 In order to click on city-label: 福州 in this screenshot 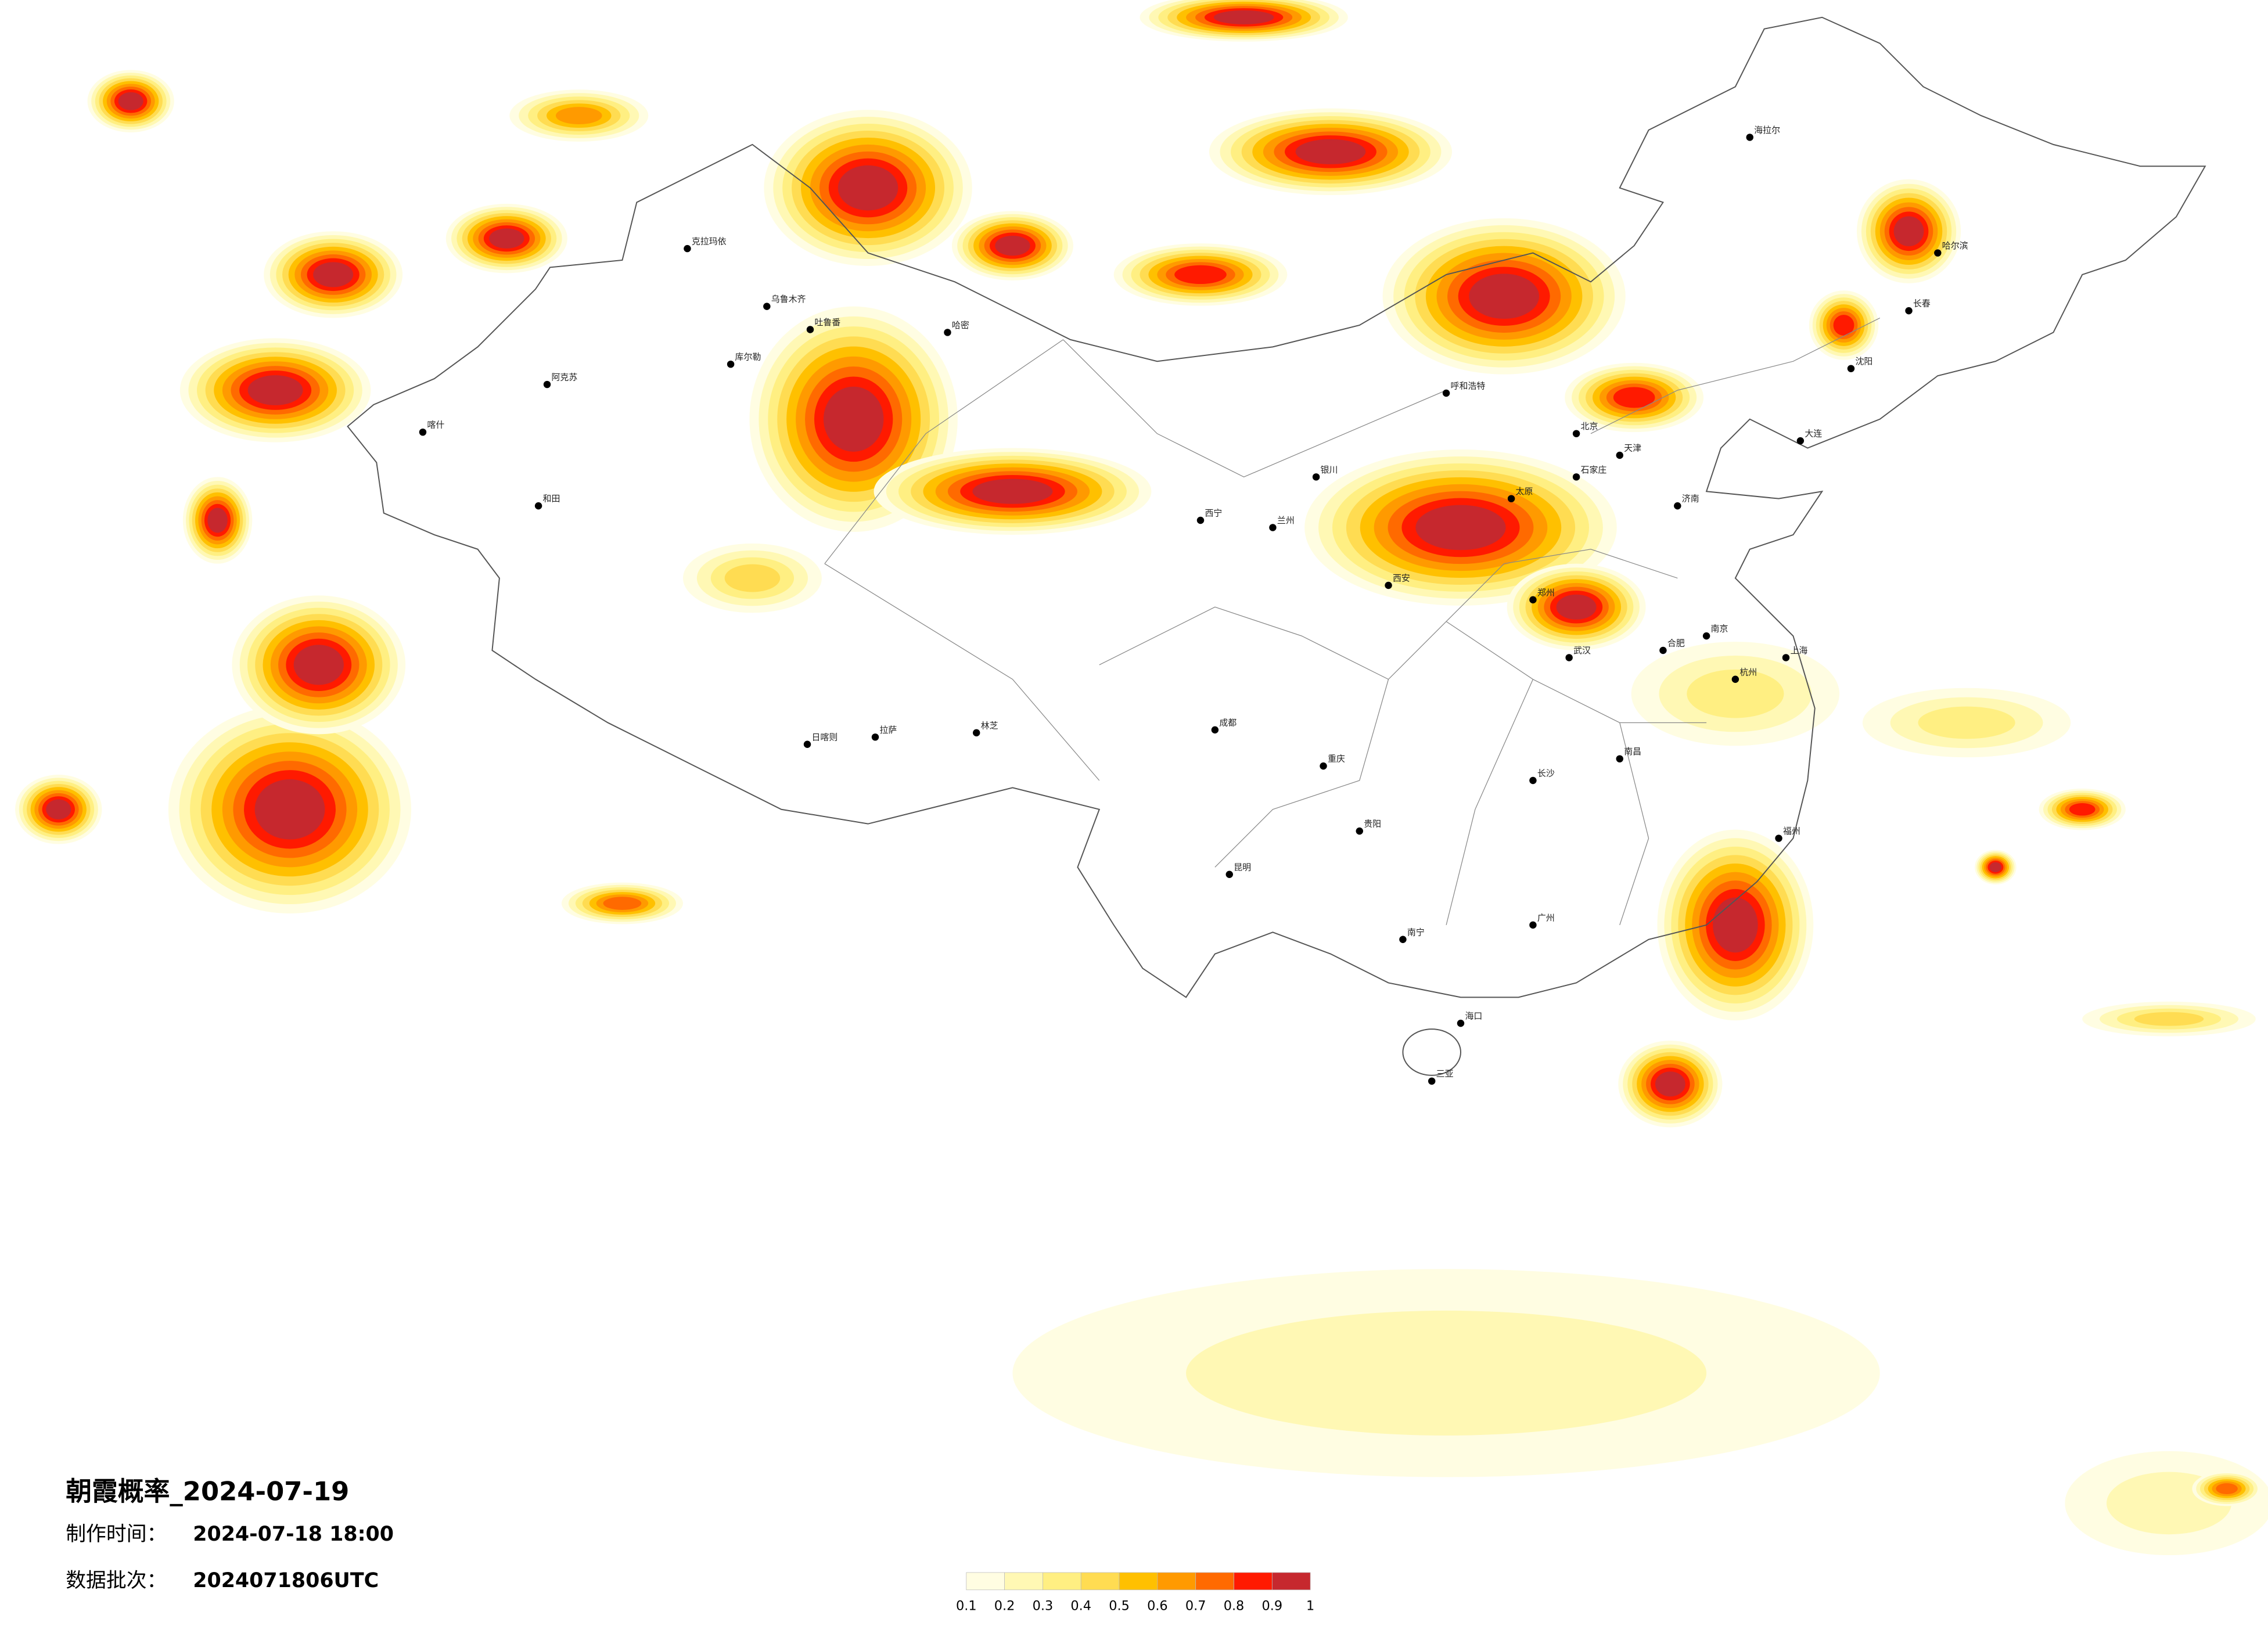, I will do `click(1791, 831)`.